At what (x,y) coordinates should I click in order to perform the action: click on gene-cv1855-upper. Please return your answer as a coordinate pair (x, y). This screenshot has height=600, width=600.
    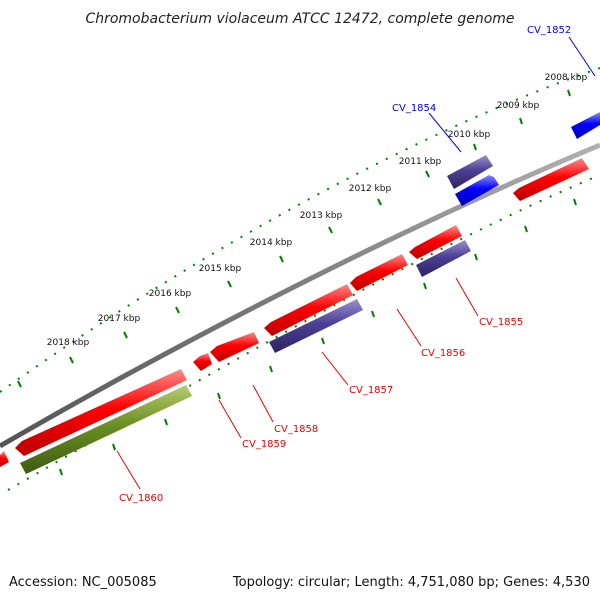
    Looking at the image, I should click on (435, 242).